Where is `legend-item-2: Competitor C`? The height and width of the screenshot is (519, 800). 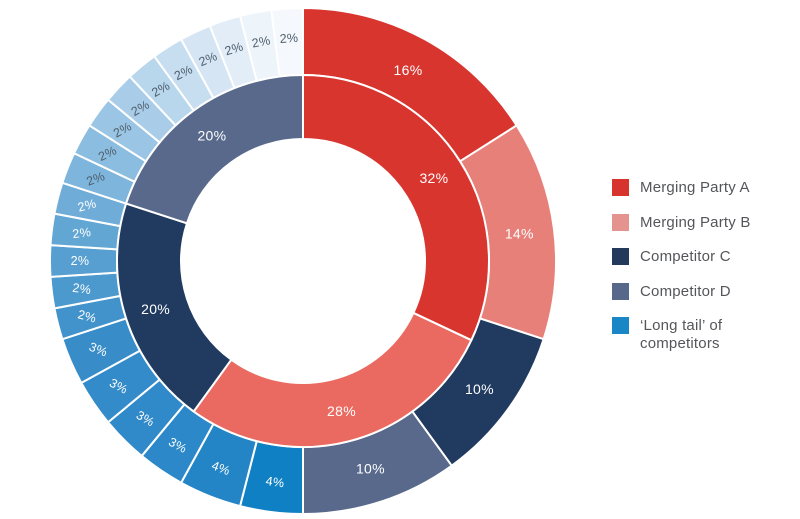 legend-item-2: Competitor C is located at coordinates (681, 257).